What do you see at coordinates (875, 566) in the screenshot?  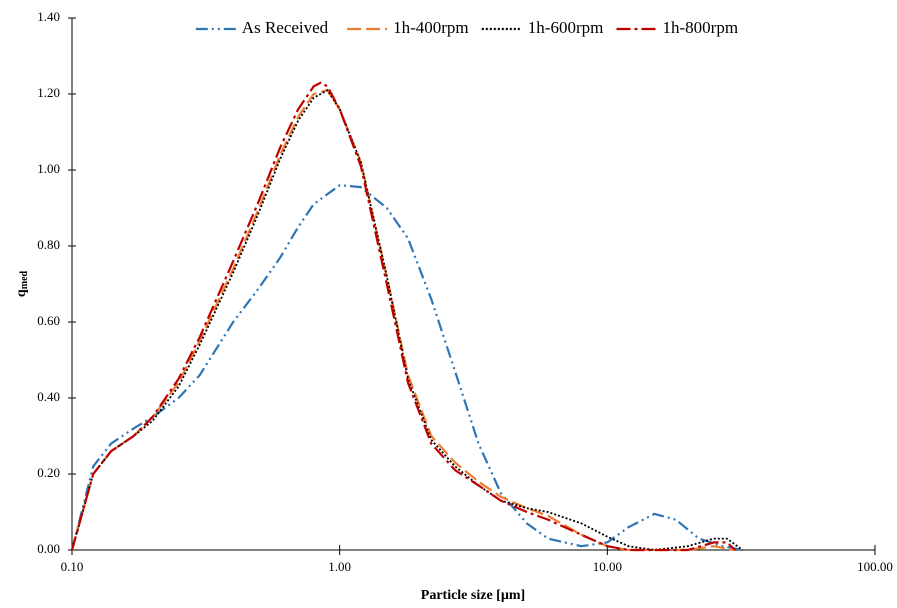 I see `x-tick-label: 100.00` at bounding box center [875, 566].